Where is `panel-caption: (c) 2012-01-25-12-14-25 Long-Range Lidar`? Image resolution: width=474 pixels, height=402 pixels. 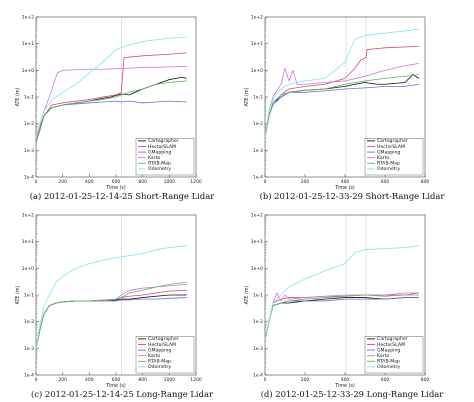
panel-caption: (c) 2012-01-25-12-14-25 Long-Range Lidar is located at coordinates (122, 394).